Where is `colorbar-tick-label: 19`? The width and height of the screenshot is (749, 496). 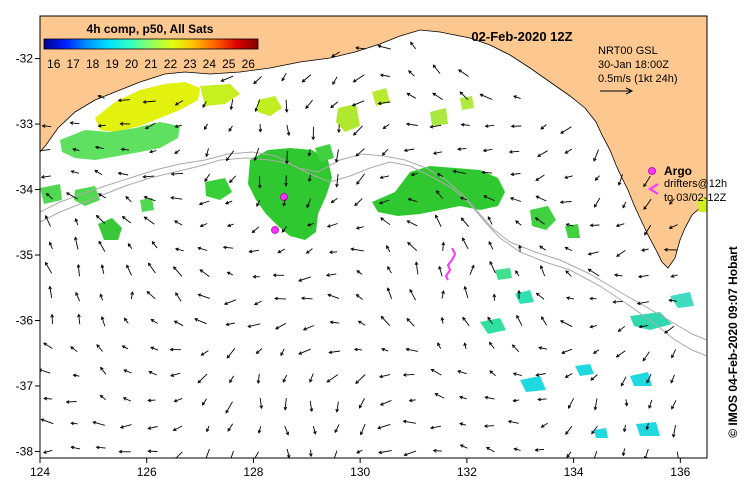
colorbar-tick-label: 19 is located at coordinates (112, 64).